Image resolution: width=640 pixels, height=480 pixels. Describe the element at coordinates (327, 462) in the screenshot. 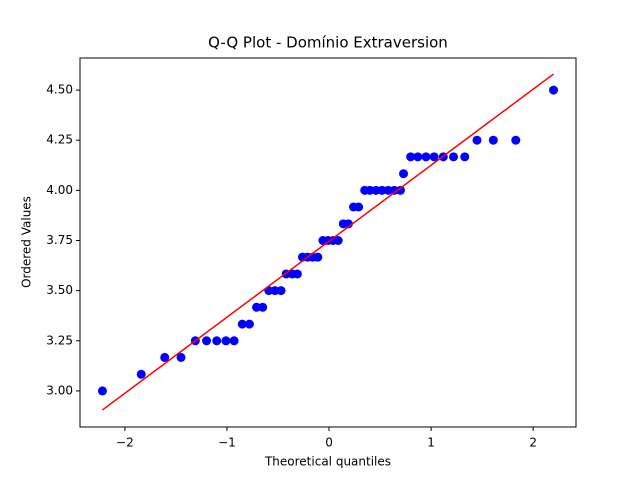

I see `x-axis-label: Theoretical quantiles` at that location.